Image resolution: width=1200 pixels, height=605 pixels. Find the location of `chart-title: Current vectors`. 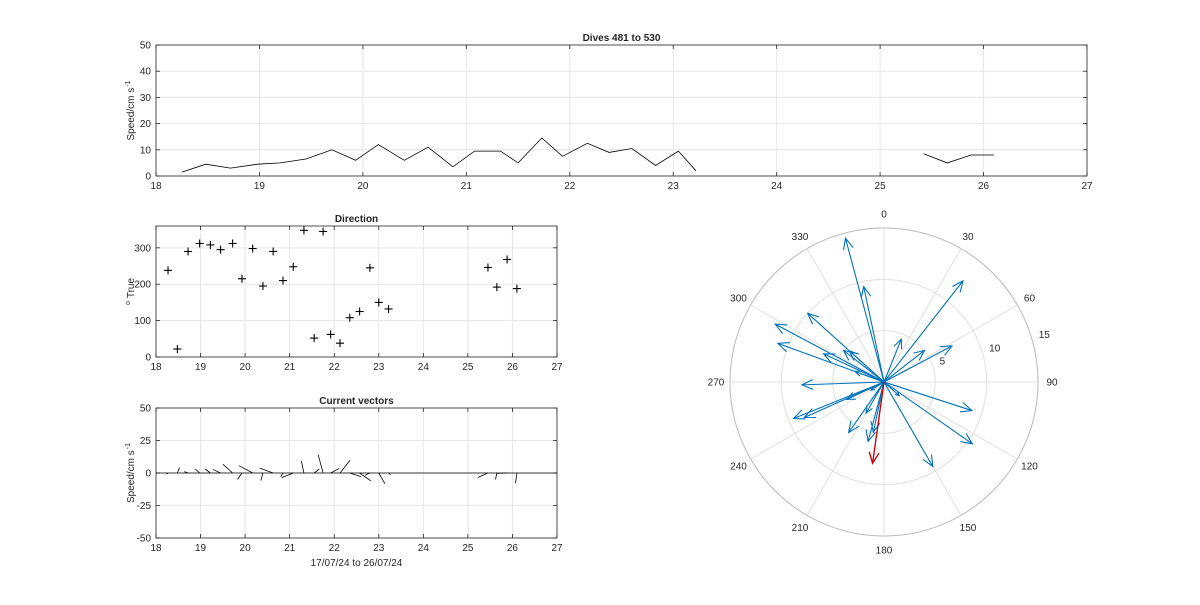

chart-title: Current vectors is located at coordinates (356, 401).